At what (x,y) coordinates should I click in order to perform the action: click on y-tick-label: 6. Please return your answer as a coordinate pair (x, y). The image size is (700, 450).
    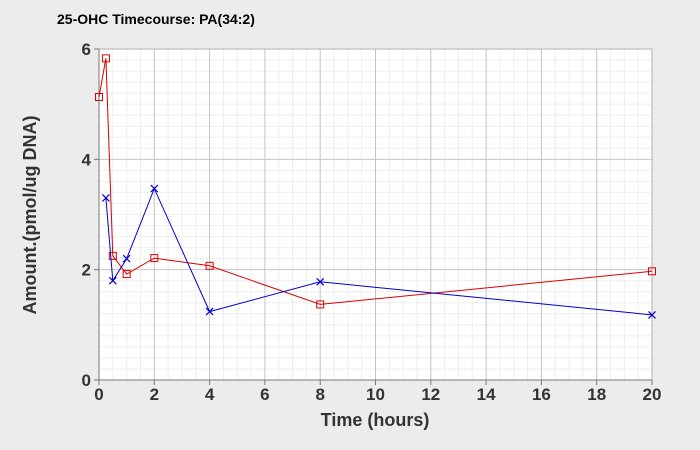
    Looking at the image, I should click on (86, 49).